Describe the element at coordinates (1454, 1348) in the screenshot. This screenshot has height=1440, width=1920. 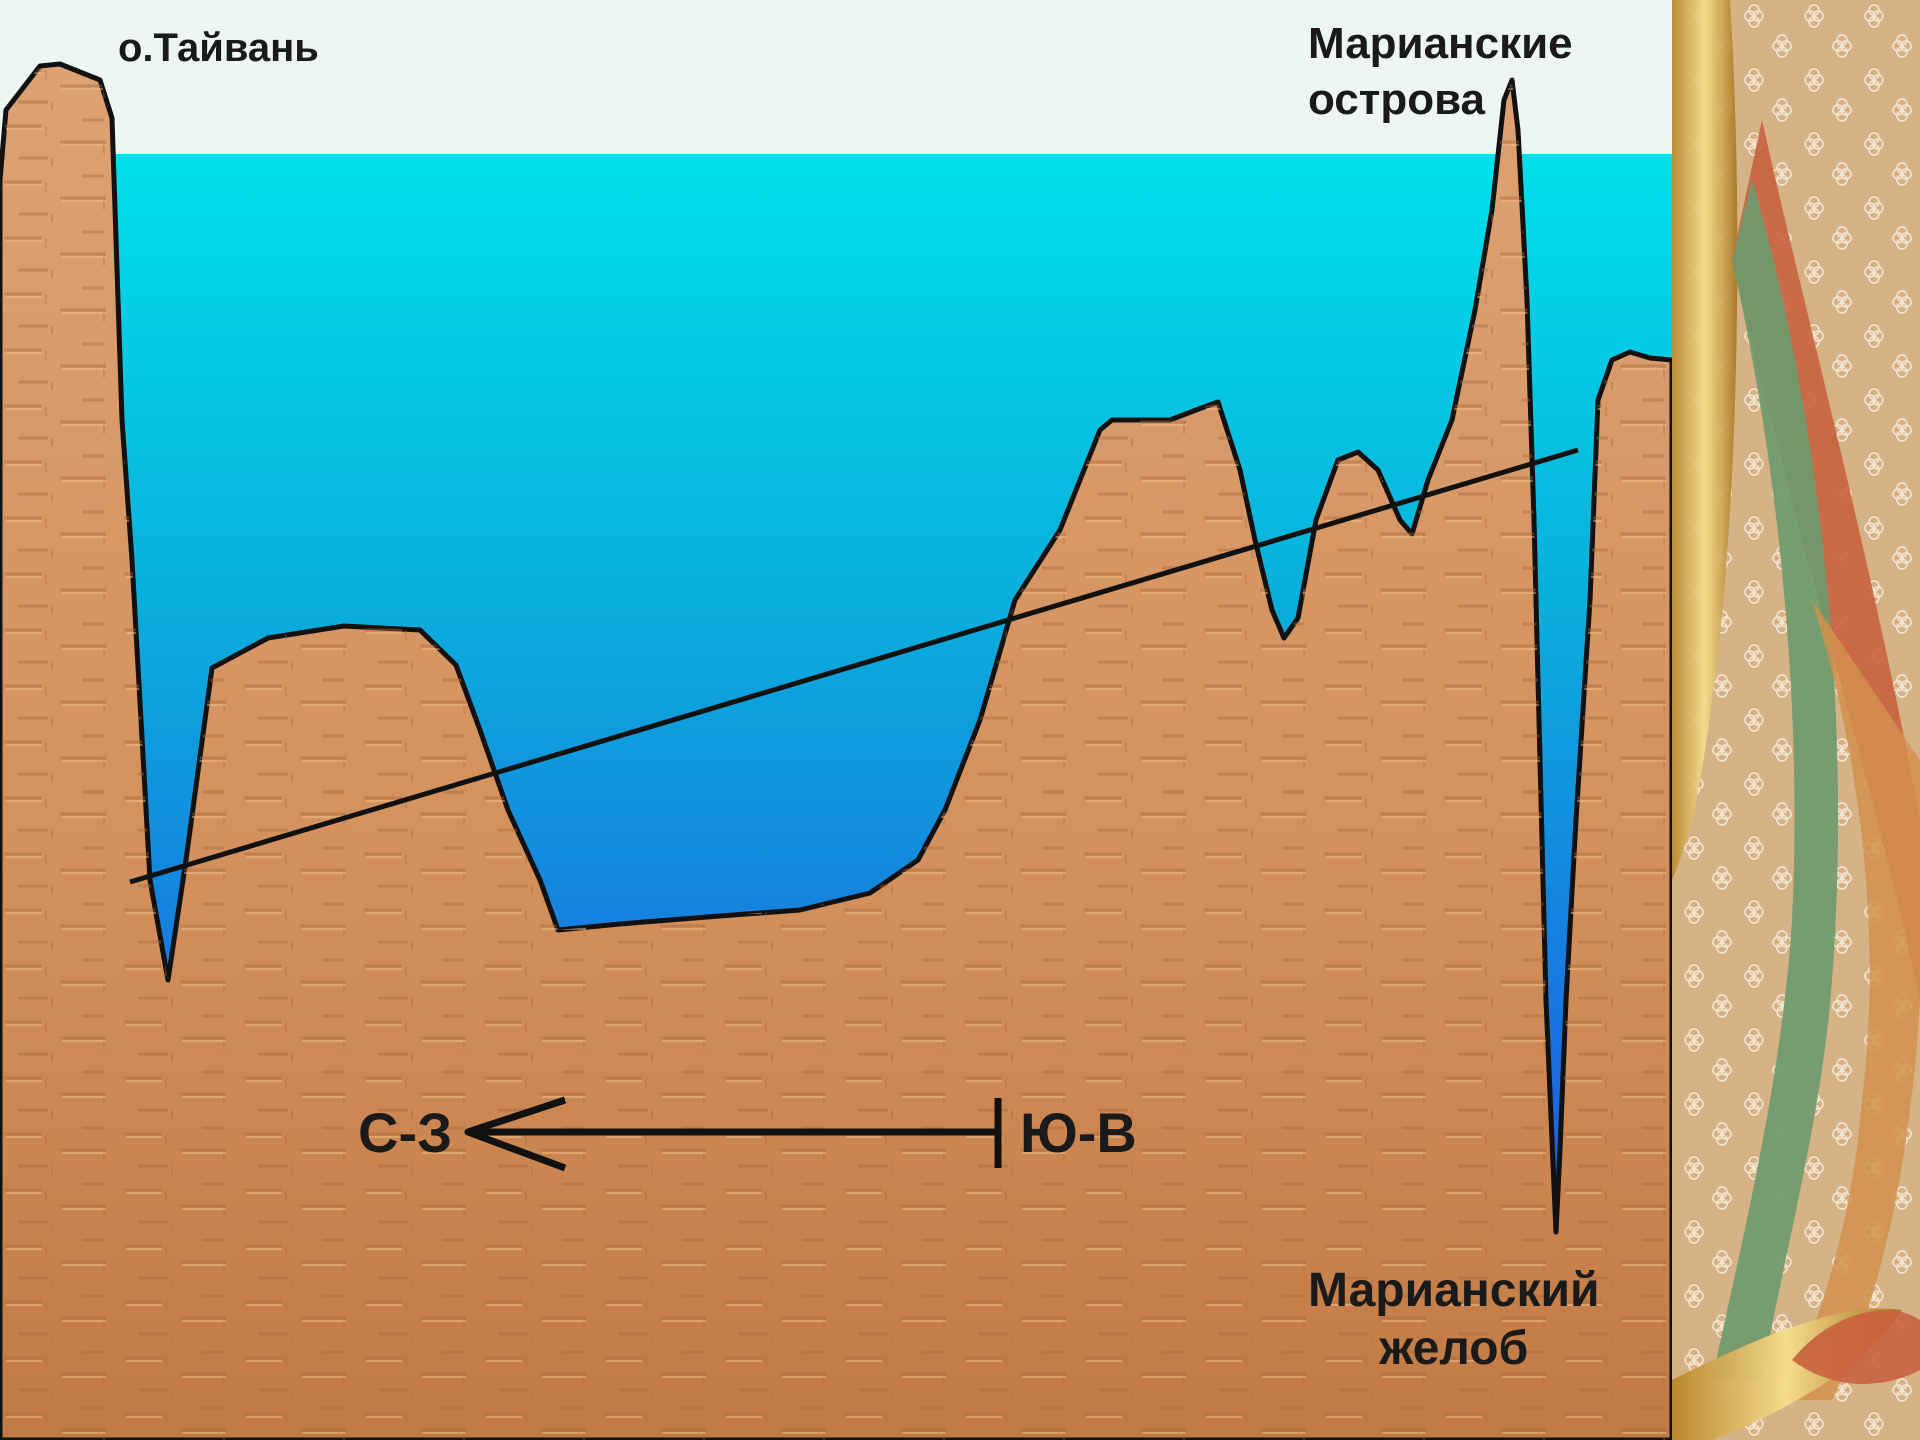
I see `label-mariana-trench-line2: желоб` at that location.